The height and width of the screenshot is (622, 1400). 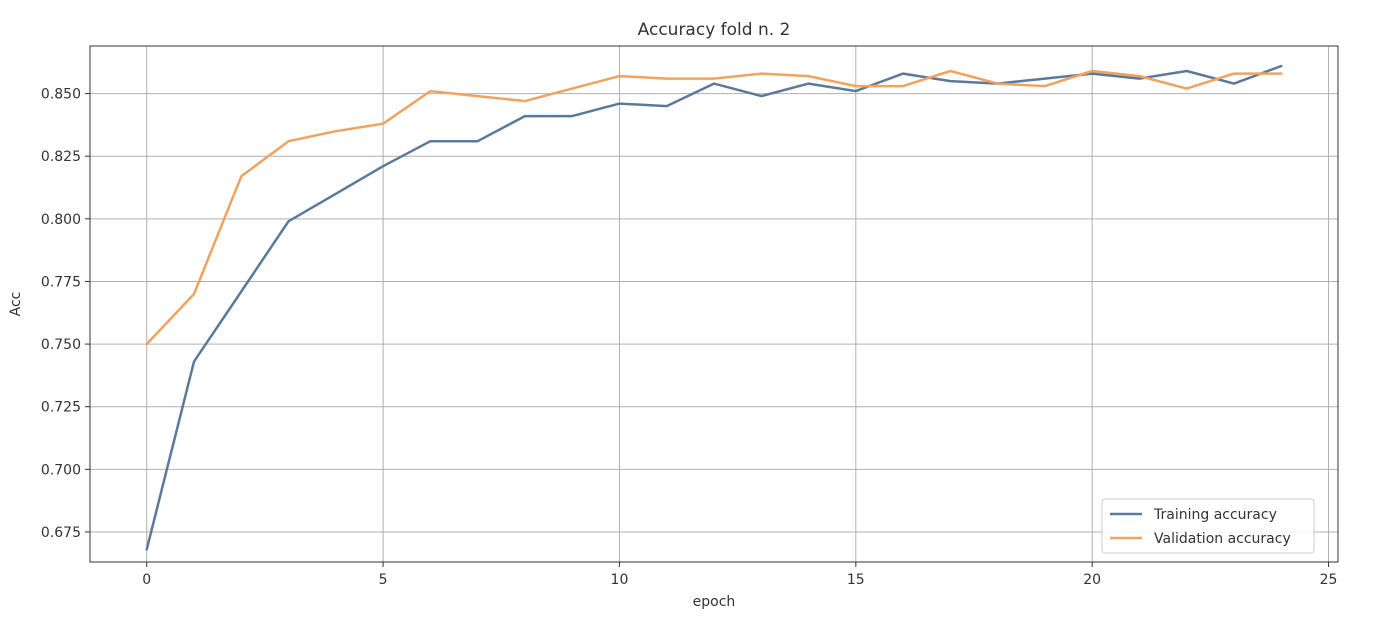 What do you see at coordinates (16, 304) in the screenshot?
I see `y-axis-title: Acc` at bounding box center [16, 304].